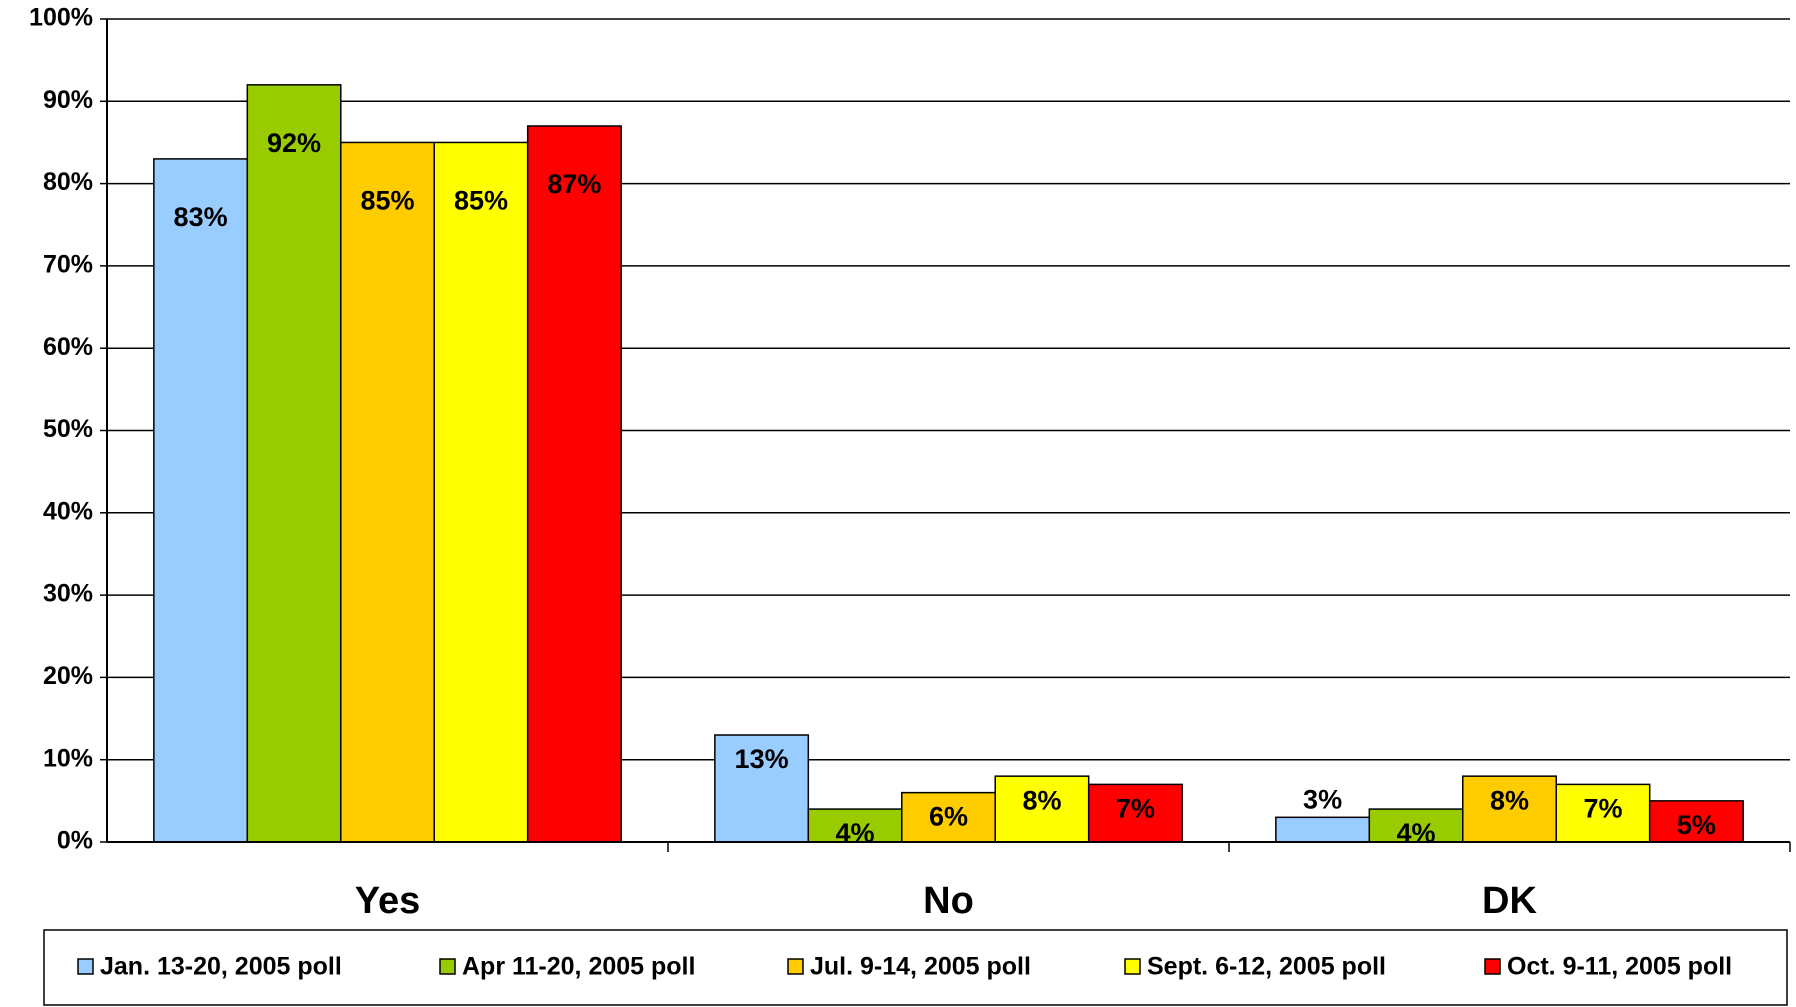 The width and height of the screenshot is (1796, 1007). I want to click on y-tick-label: 50%, so click(68, 429).